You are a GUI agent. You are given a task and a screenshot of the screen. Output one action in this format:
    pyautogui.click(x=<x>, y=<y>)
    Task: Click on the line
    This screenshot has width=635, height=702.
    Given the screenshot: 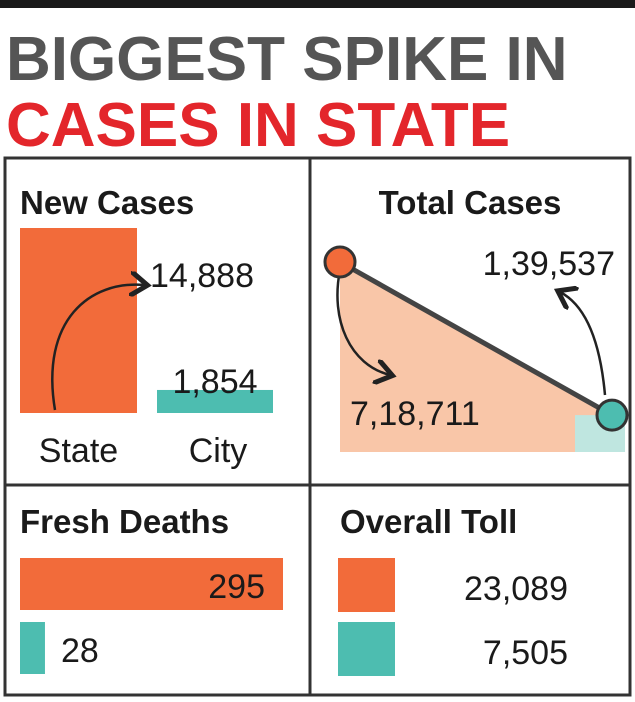 What is the action you would take?
    pyautogui.click(x=476, y=338)
    